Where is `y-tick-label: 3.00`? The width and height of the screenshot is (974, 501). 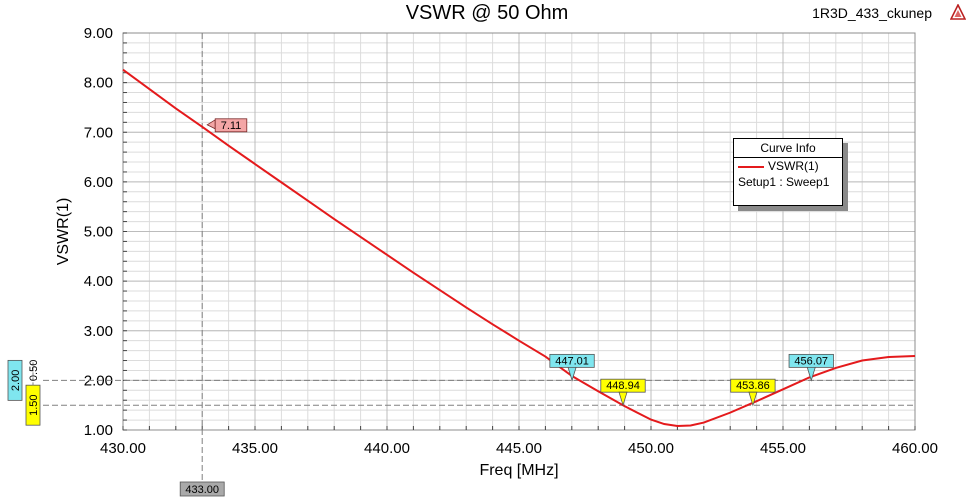 y-tick-label: 3.00 is located at coordinates (98, 331).